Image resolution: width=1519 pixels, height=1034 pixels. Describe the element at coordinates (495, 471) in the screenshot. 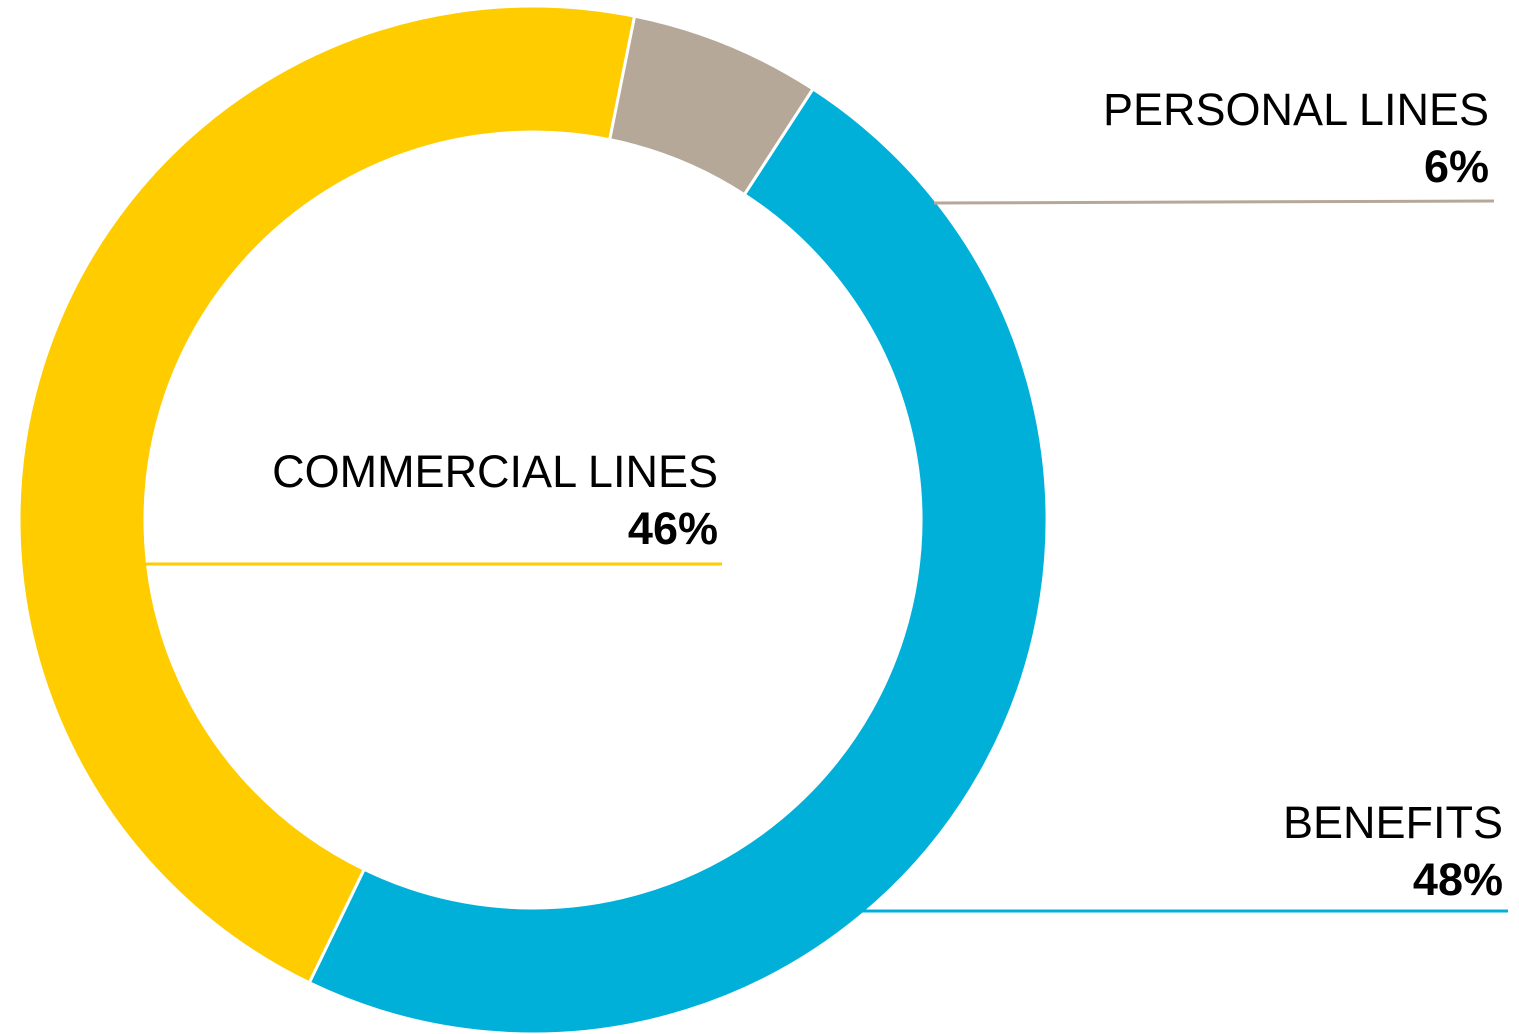

I see `slice-label-commercial-lines: COMMERCIAL LINES` at that location.